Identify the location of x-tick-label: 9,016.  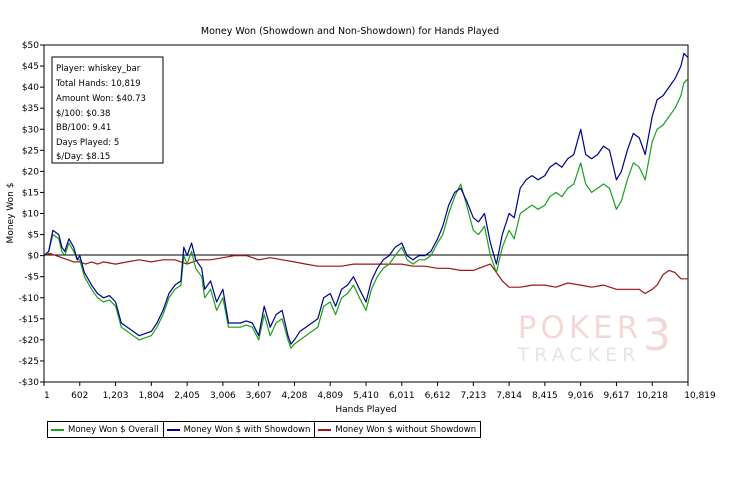
(581, 396).